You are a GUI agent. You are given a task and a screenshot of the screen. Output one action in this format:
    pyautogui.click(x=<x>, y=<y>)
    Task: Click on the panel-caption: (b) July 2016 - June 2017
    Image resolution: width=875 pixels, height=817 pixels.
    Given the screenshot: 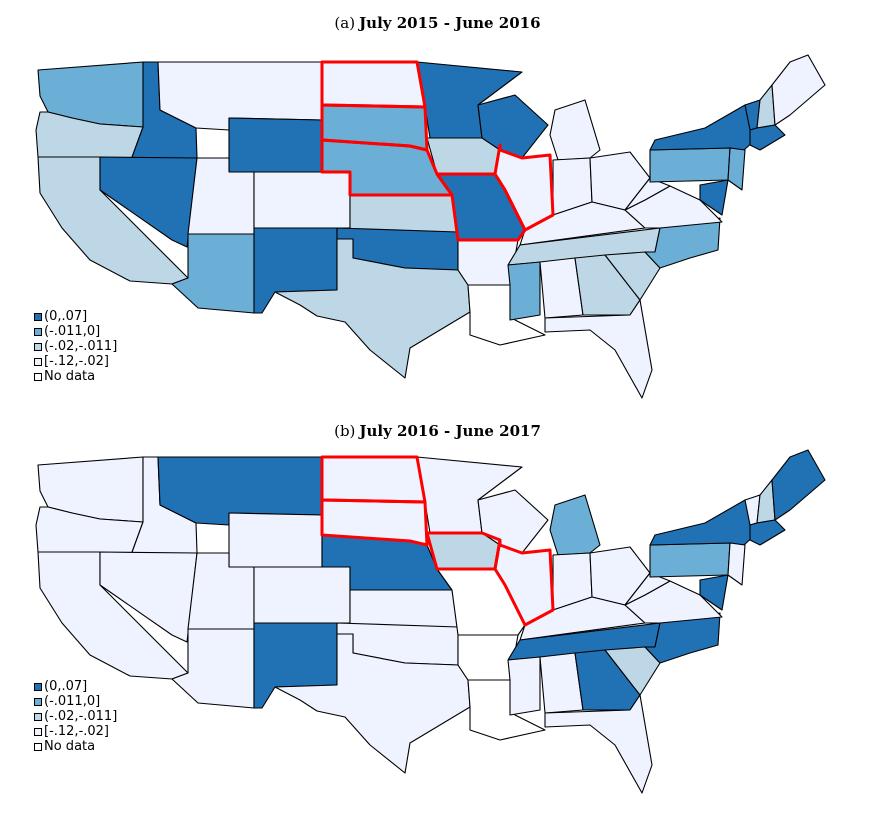 What is the action you would take?
    pyautogui.click(x=437, y=431)
    